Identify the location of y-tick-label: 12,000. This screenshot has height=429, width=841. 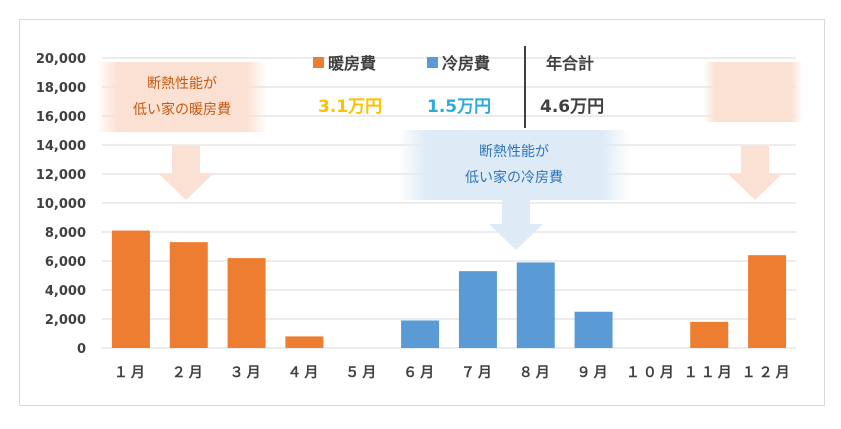
(61, 175).